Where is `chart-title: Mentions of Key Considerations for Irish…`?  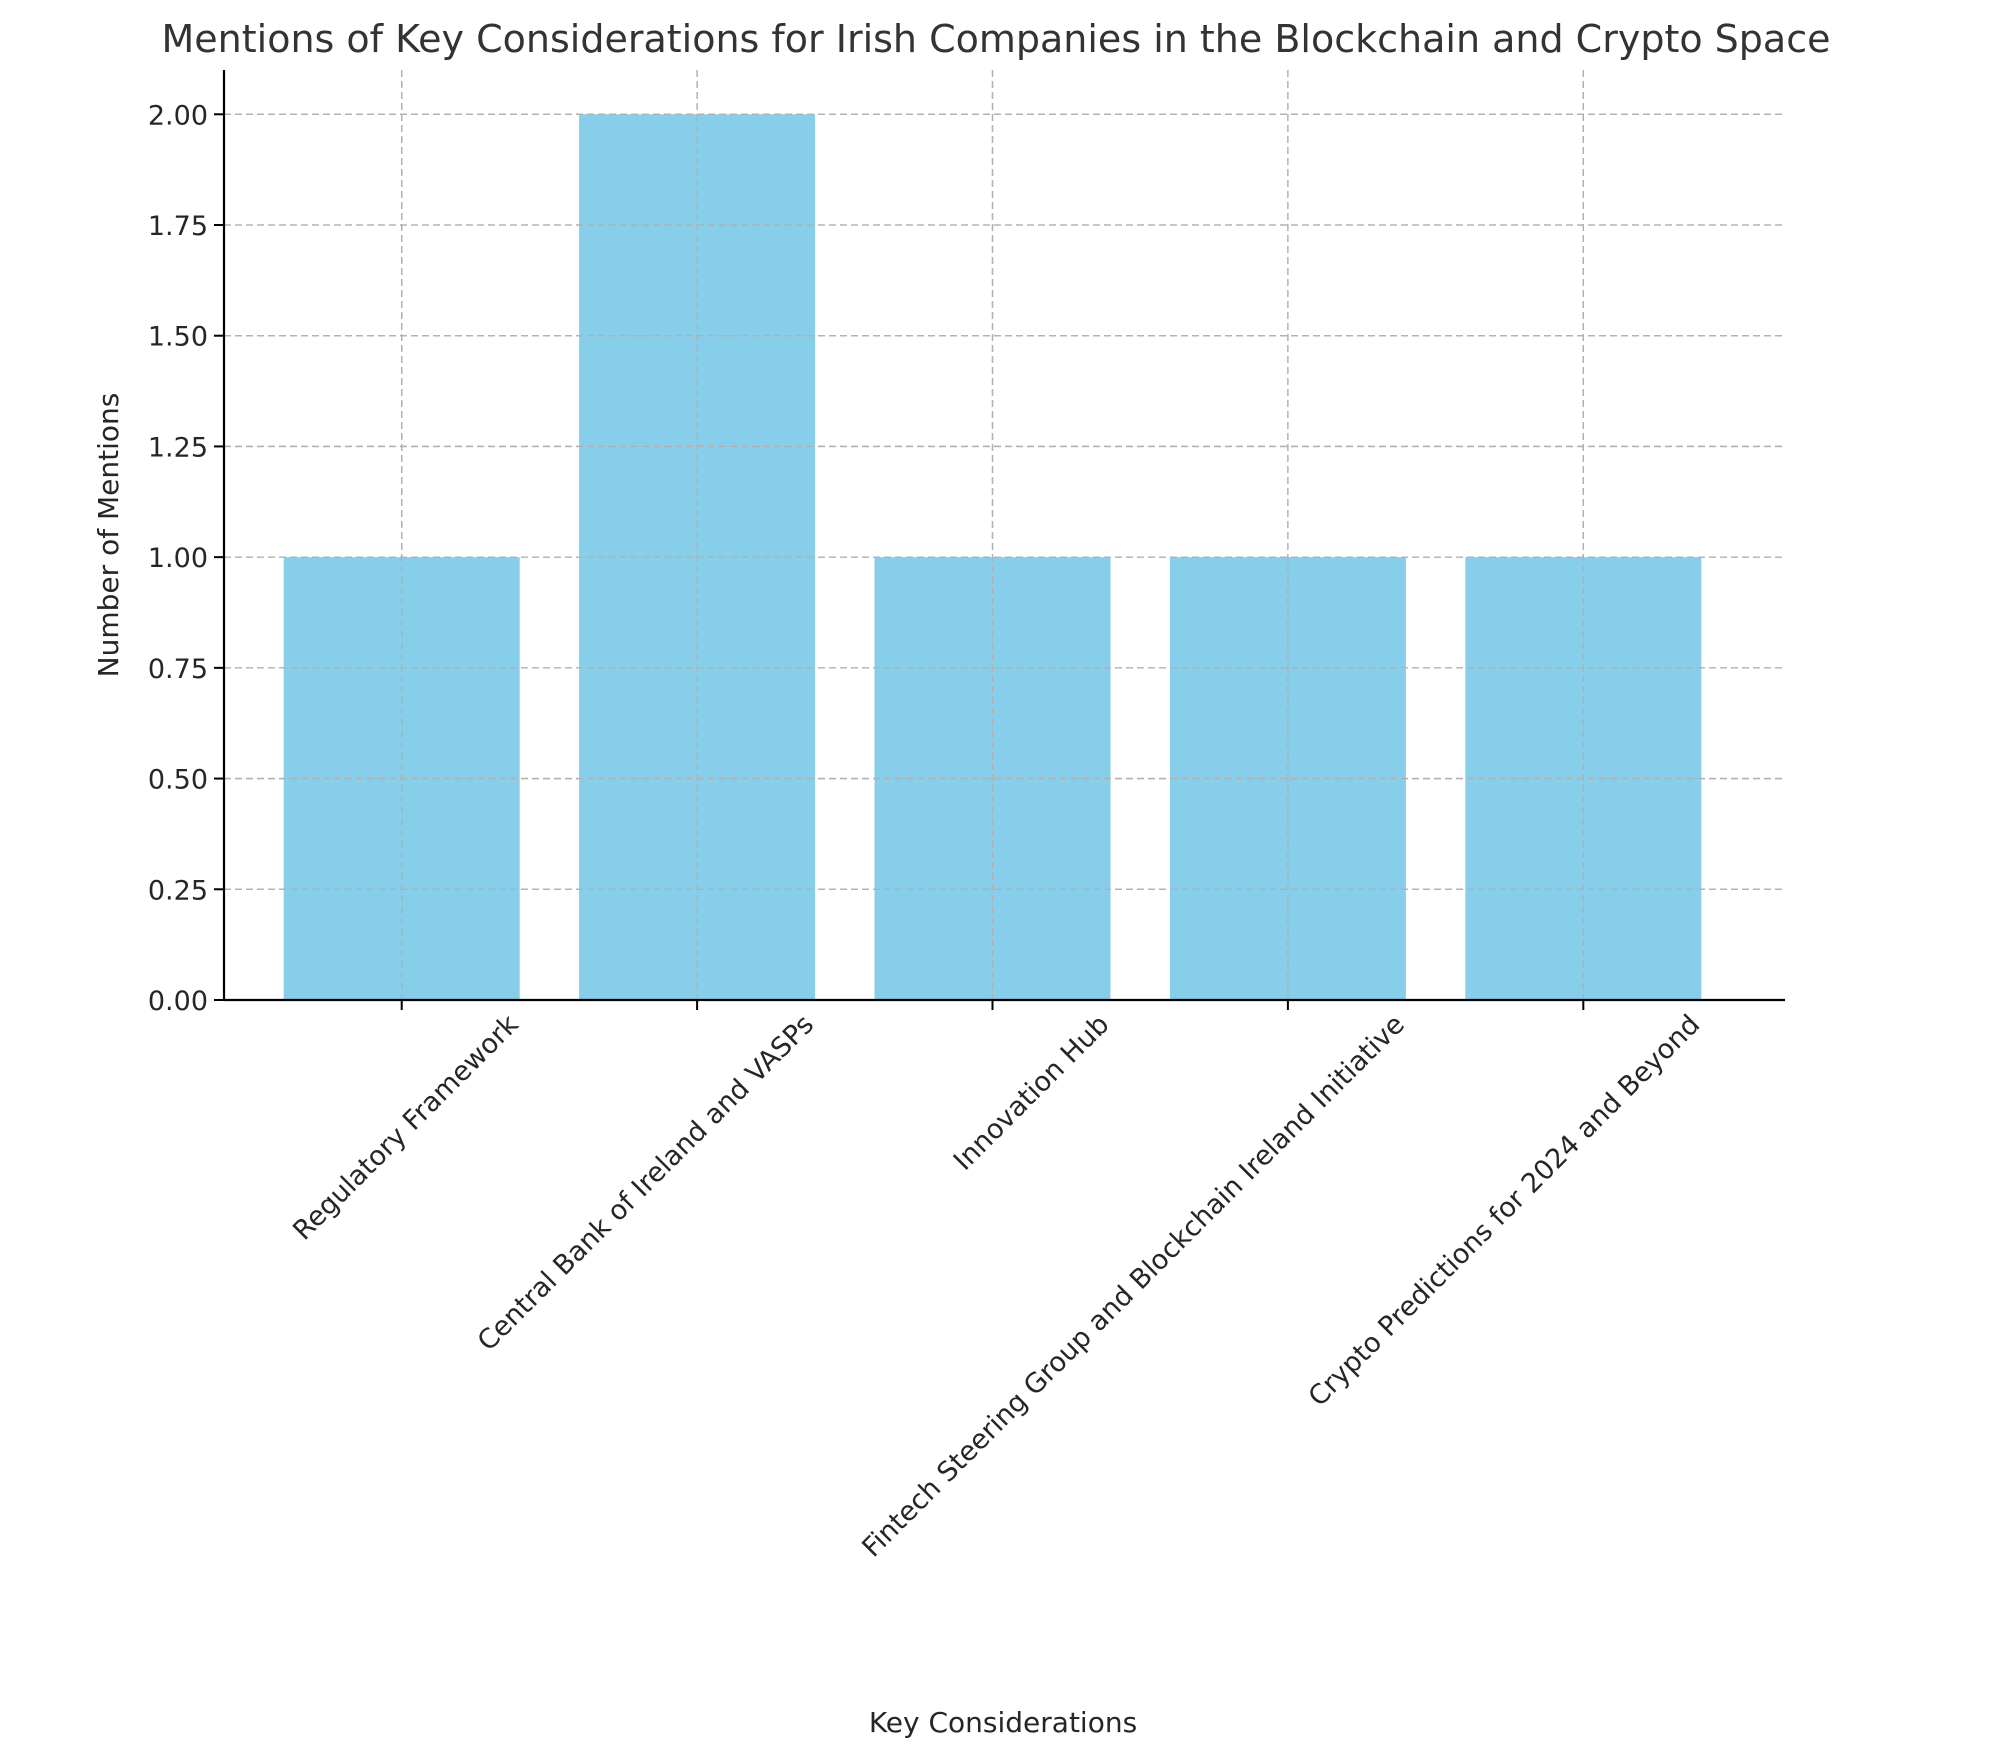
chart-title: Mentions of Key Considerations for Irish… is located at coordinates (996, 39).